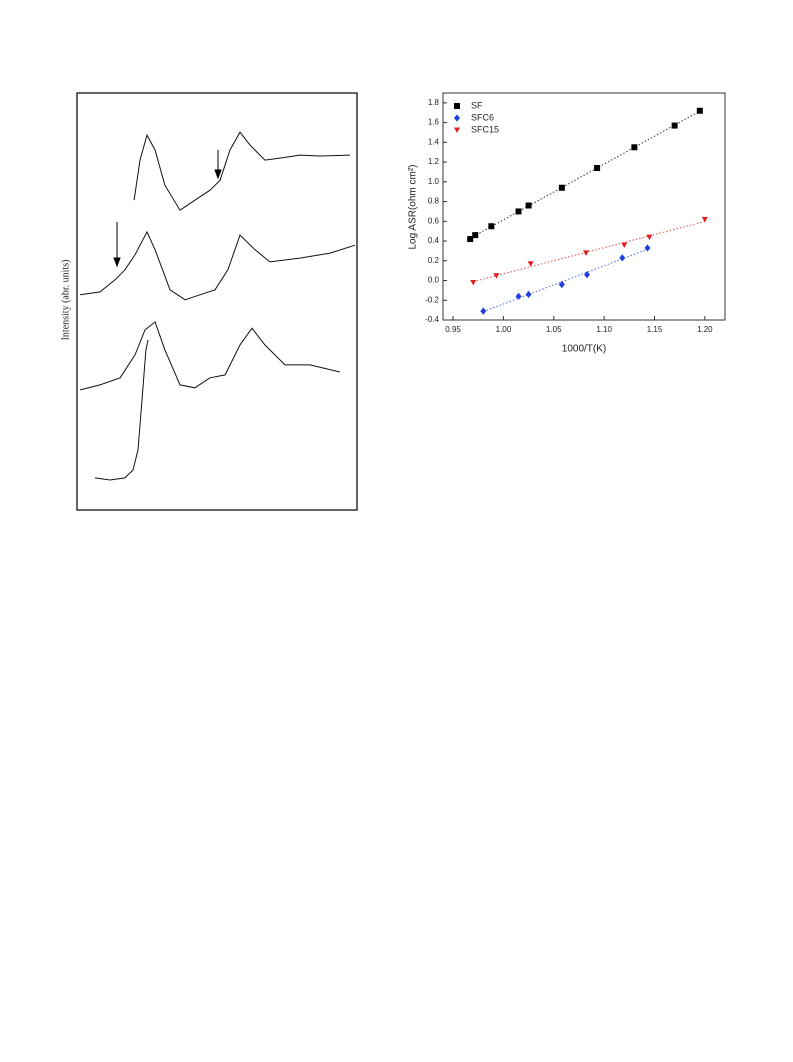 The height and width of the screenshot is (1062, 793). I want to click on right-plot-frame, so click(584, 206).